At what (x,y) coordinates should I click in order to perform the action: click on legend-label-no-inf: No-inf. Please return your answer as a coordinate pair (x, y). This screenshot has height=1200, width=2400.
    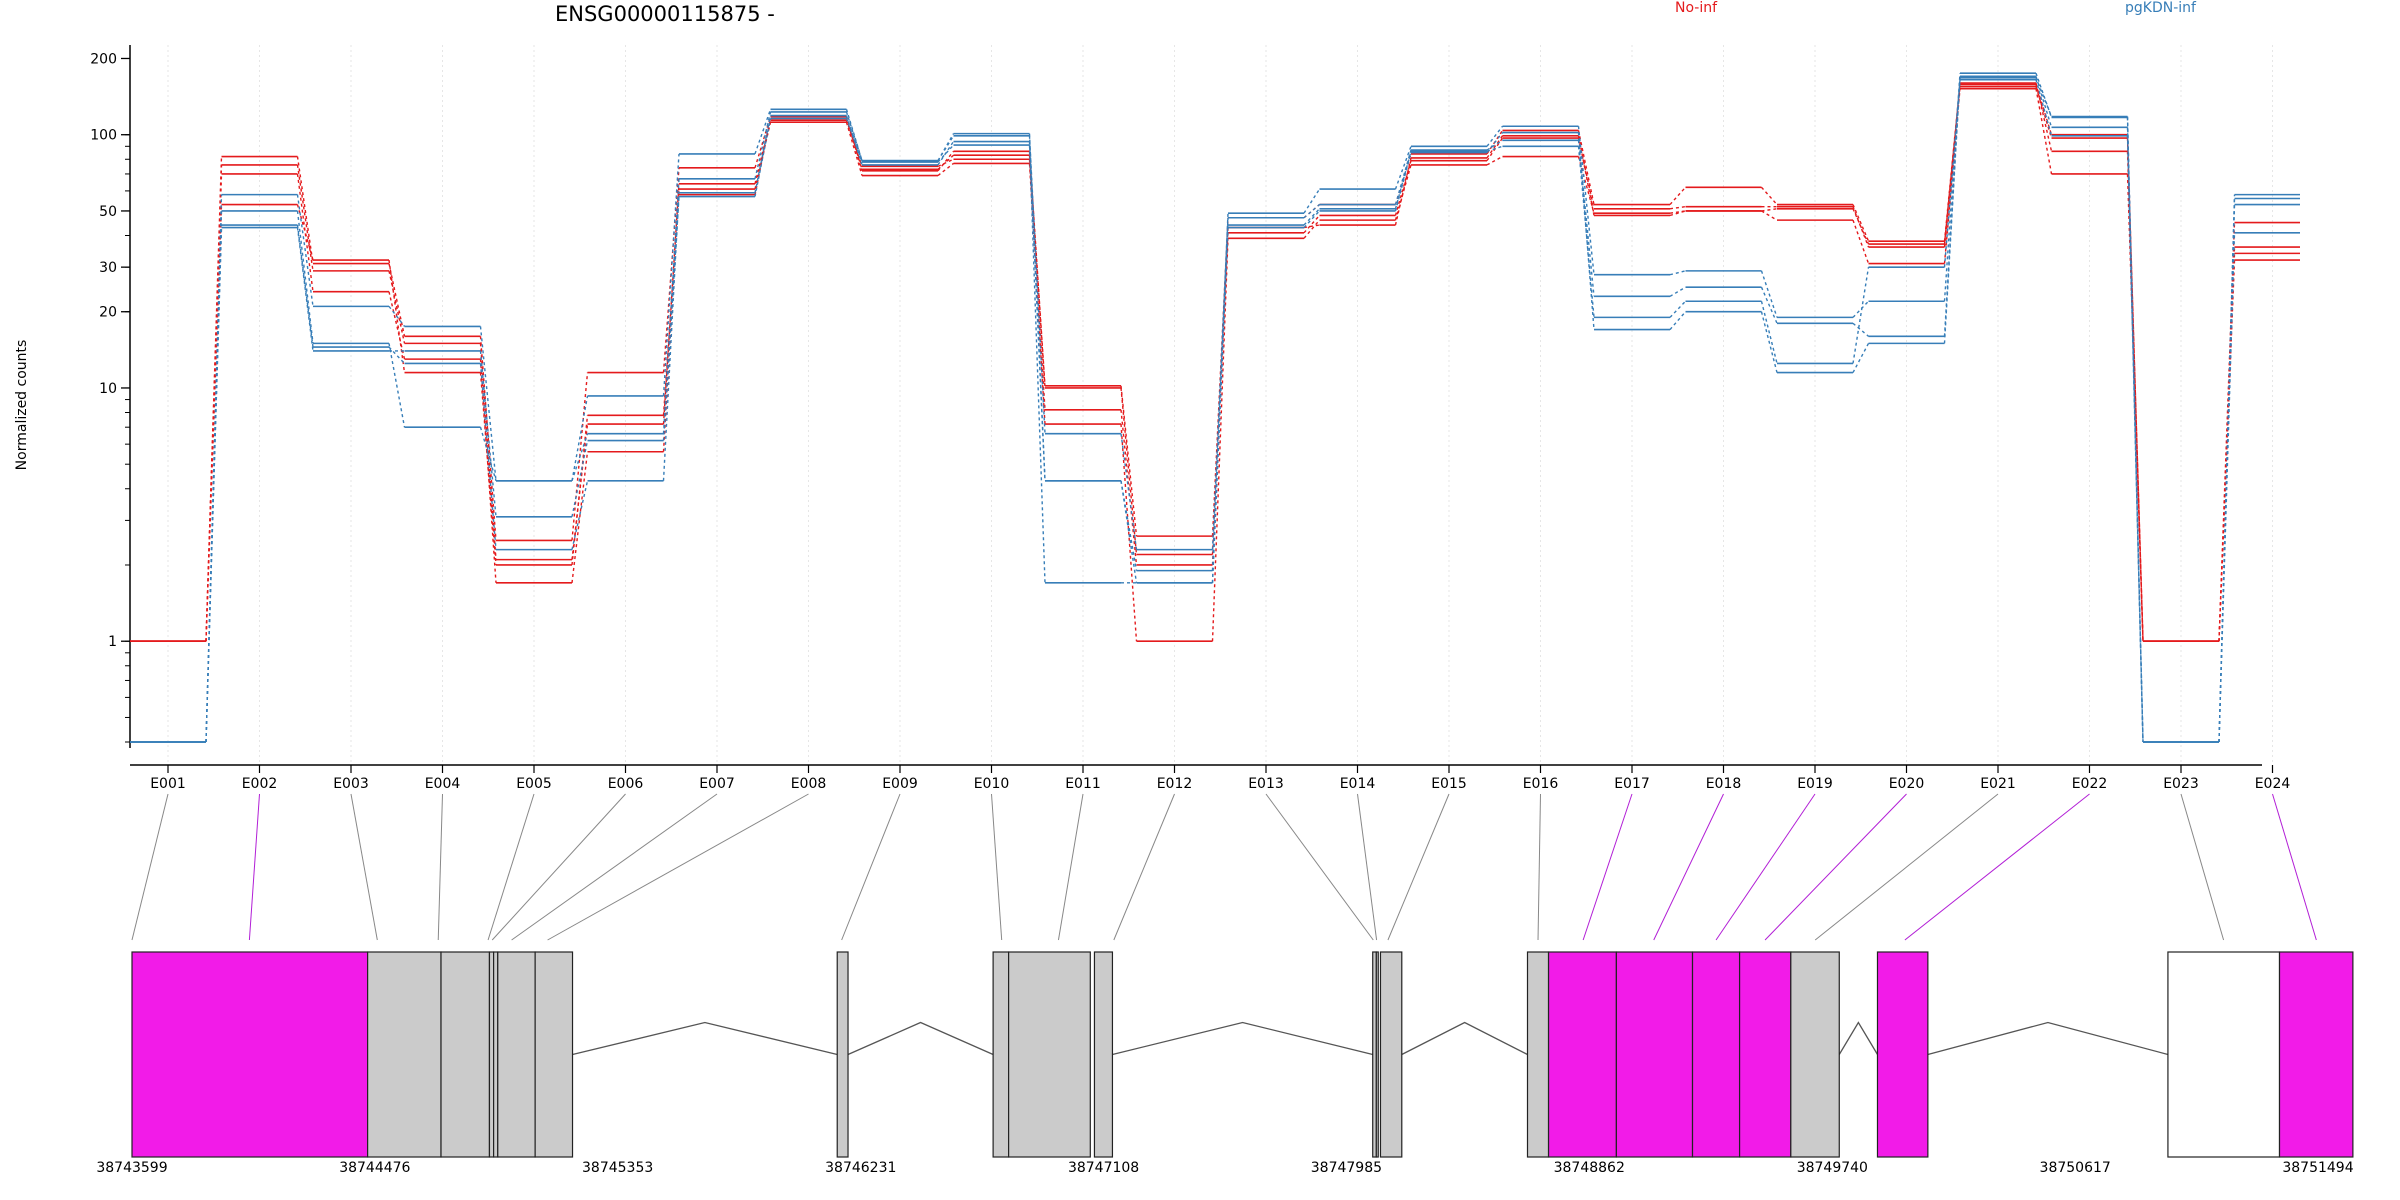
    Looking at the image, I should click on (1696, 8).